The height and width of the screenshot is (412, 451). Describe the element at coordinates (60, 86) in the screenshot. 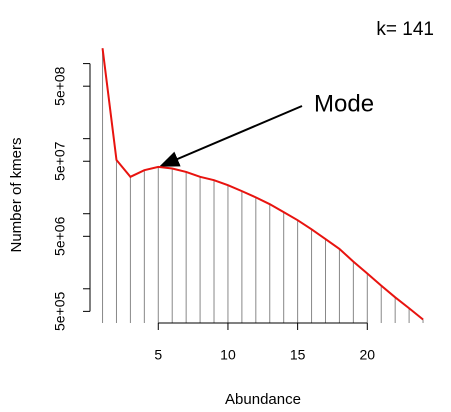

I see `y-tick-label: 5e+08` at that location.